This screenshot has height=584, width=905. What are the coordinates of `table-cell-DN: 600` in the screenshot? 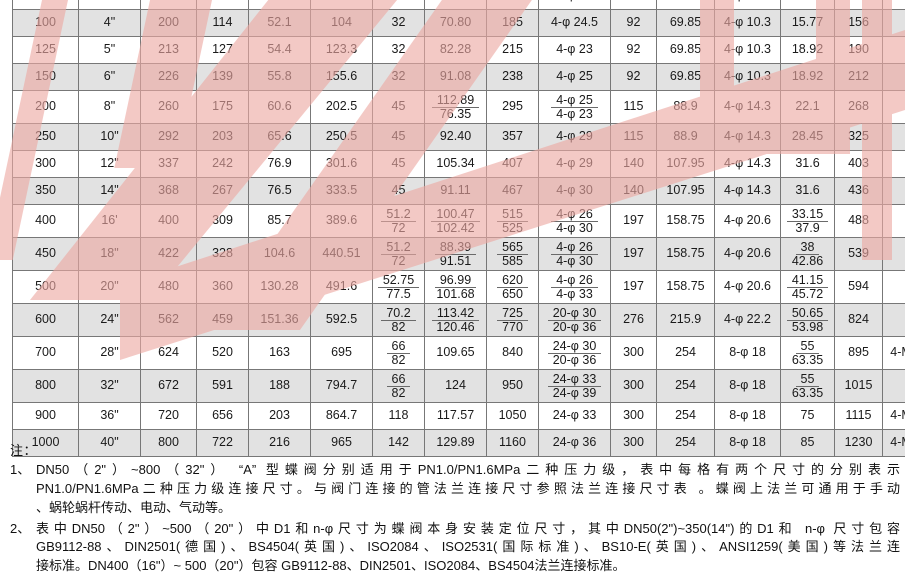 It's located at (45, 320).